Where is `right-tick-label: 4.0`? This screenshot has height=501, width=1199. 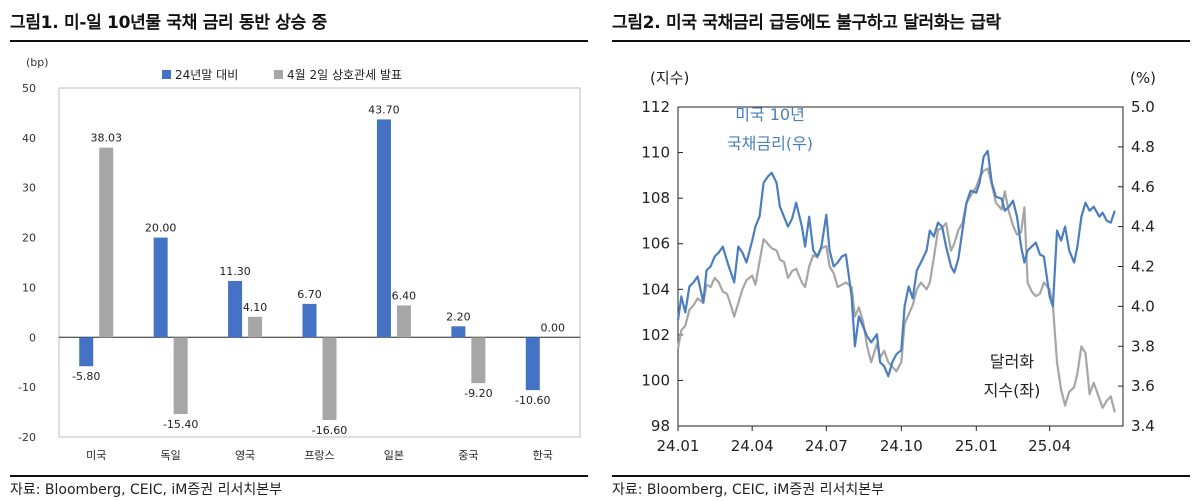 right-tick-label: 4.0 is located at coordinates (1143, 306).